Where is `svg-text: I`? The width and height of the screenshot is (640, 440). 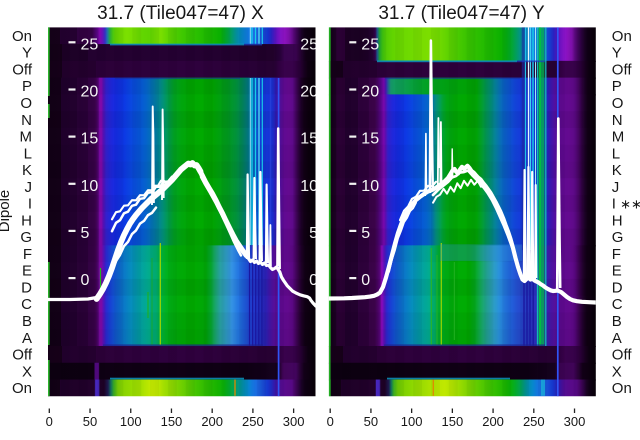
svg-text: I is located at coordinates (30, 204).